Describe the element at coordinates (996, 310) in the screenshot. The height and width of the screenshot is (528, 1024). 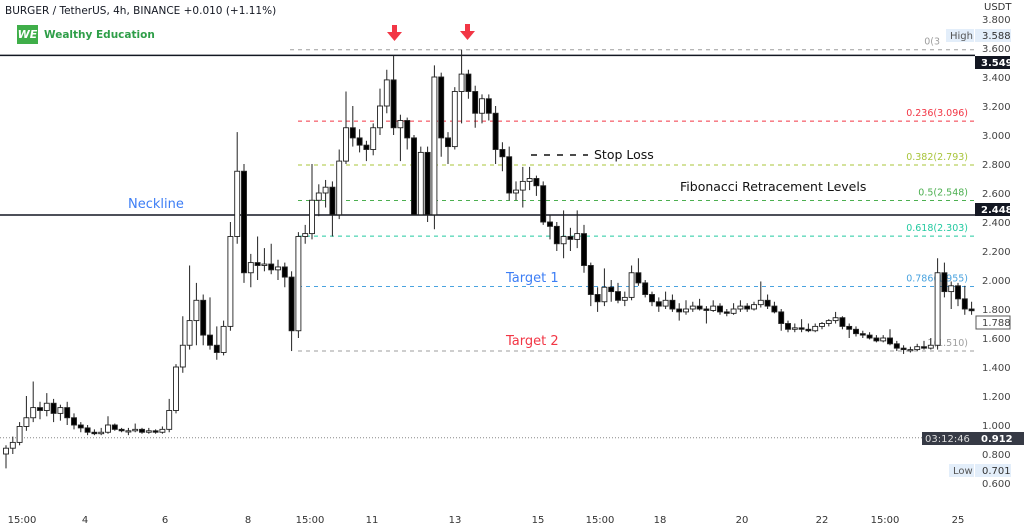
I see `y-axis-tick-label: 1.800` at that location.